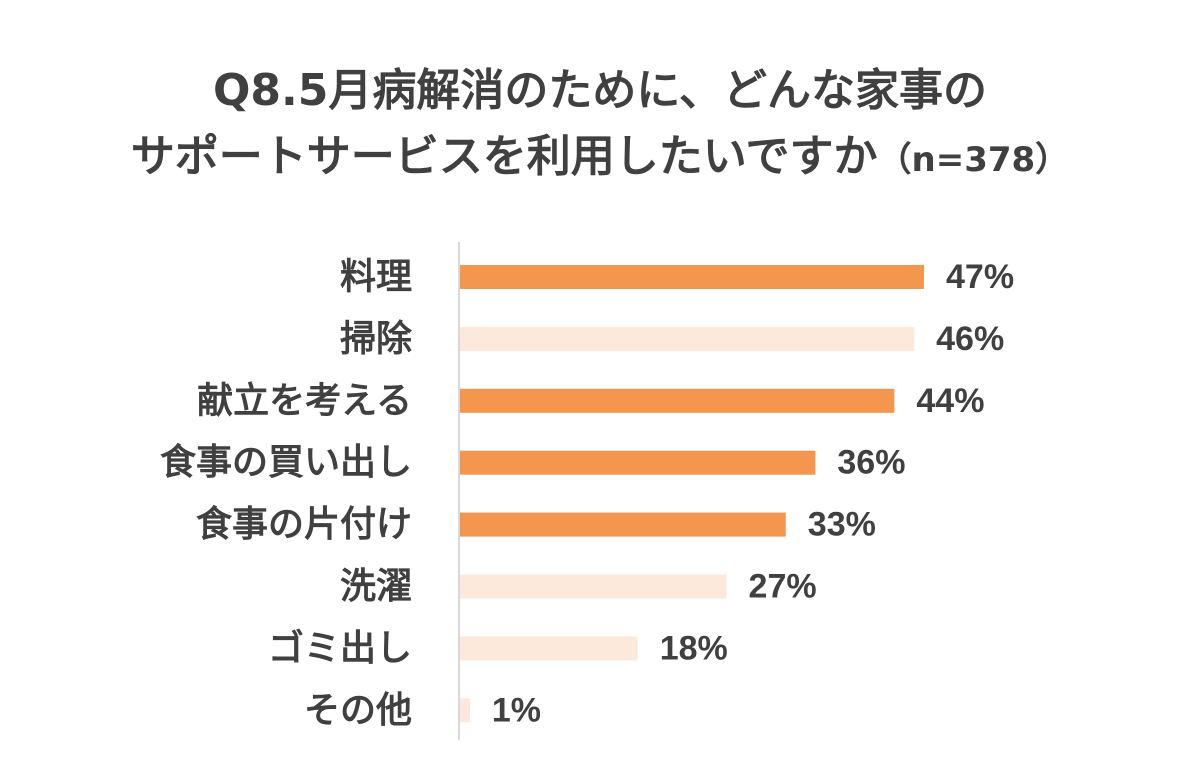  I want to click on chart-title-line-1: Q8.5月病解消のために、どんな家事の, so click(600, 90).